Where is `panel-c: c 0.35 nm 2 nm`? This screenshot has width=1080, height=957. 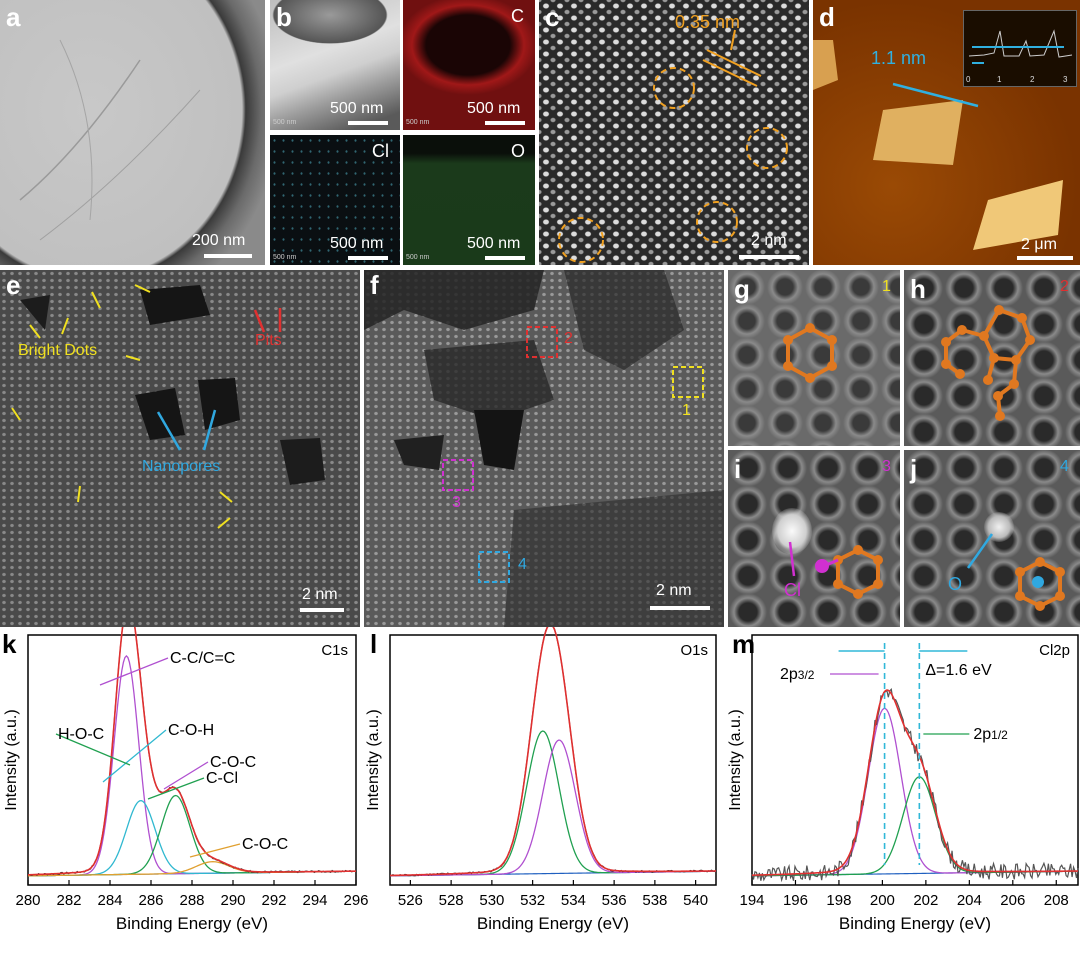
panel-c: c 0.35 nm 2 nm is located at coordinates (674, 132).